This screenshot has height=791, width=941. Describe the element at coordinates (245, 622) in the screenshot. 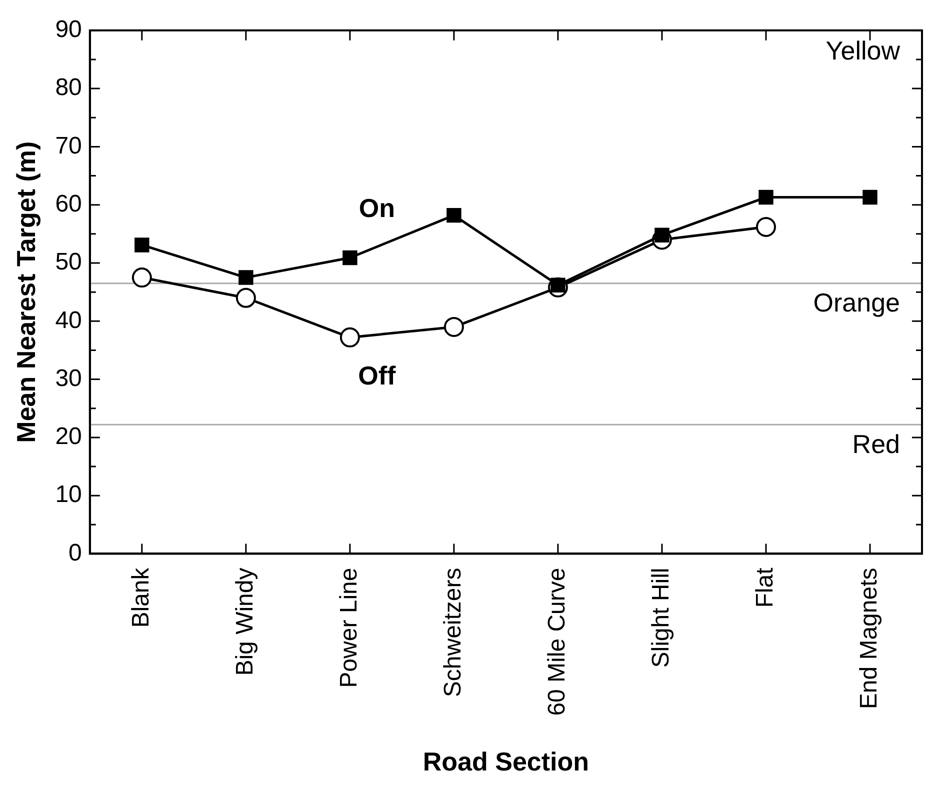

I see `x-tick-label: Big Windy` at that location.